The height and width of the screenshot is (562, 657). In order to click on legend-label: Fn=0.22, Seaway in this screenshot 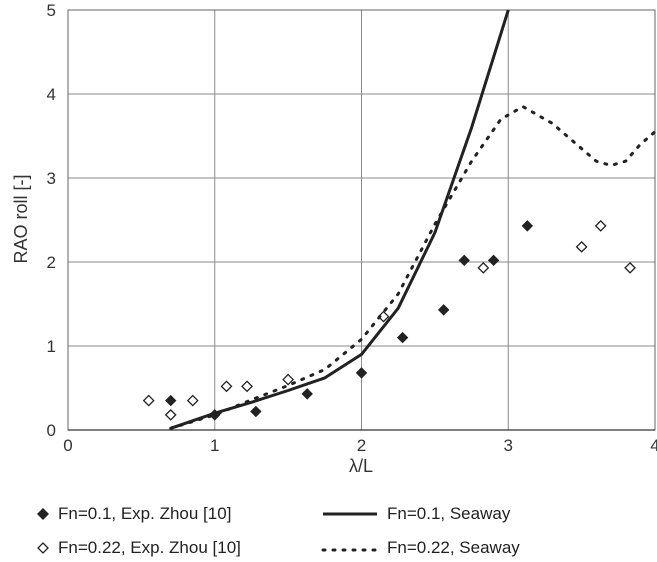, I will do `click(453, 547)`.